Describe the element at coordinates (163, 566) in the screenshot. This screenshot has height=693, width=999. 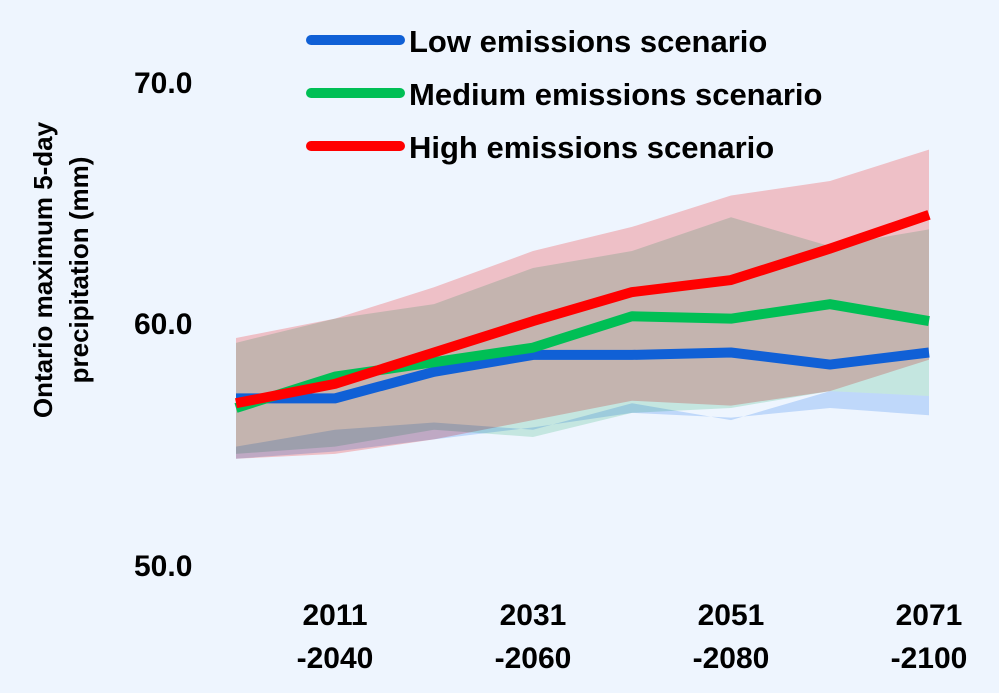
I see `y-tick-label: 50.0` at that location.